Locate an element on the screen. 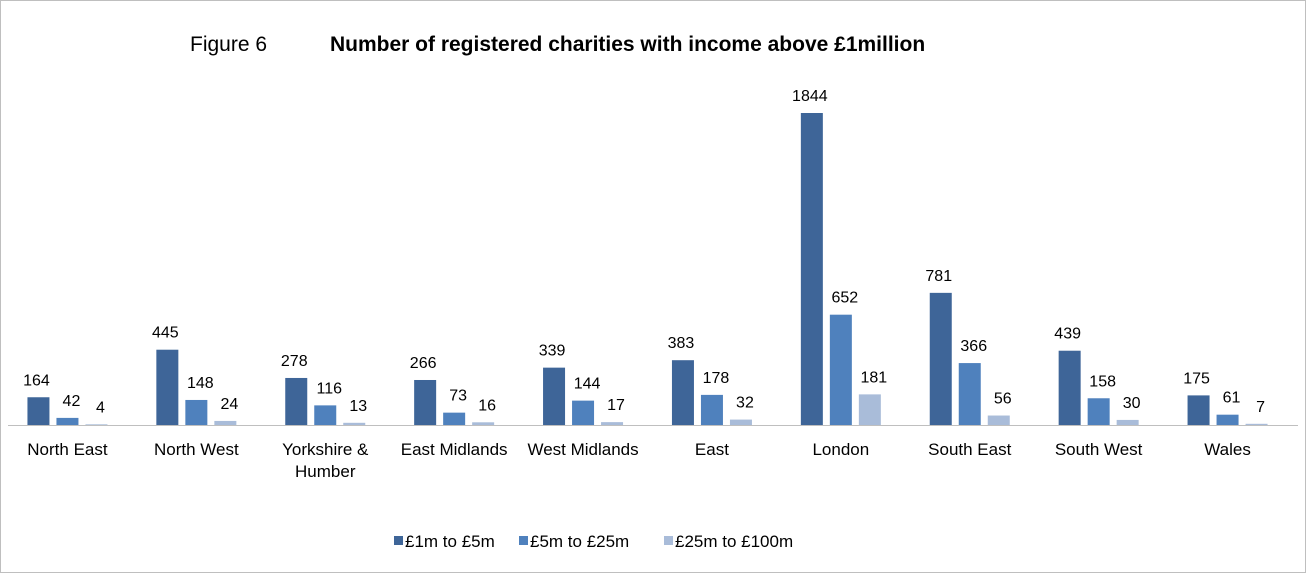 This screenshot has height=573, width=1306. x-tick-label: Yorkshire & Humber is located at coordinates (325, 460).